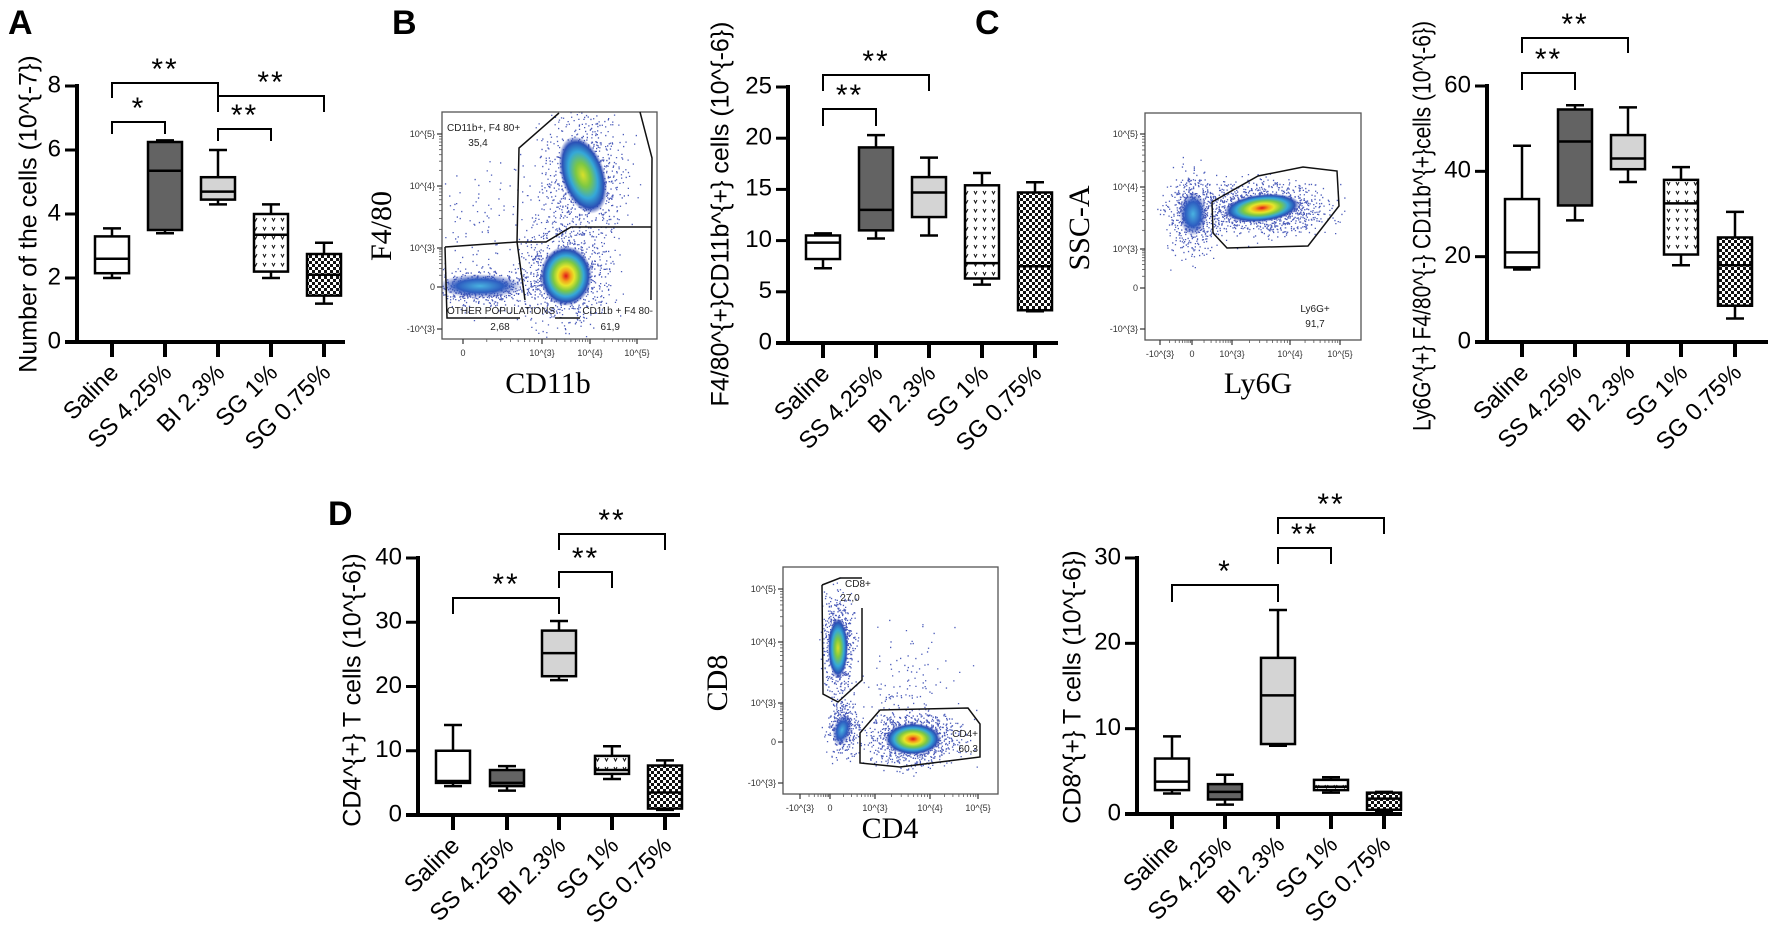 This screenshot has height=944, width=1772. Describe the element at coordinates (763, 703) in the screenshot. I see `y-tick-label: 10^{3}` at that location.